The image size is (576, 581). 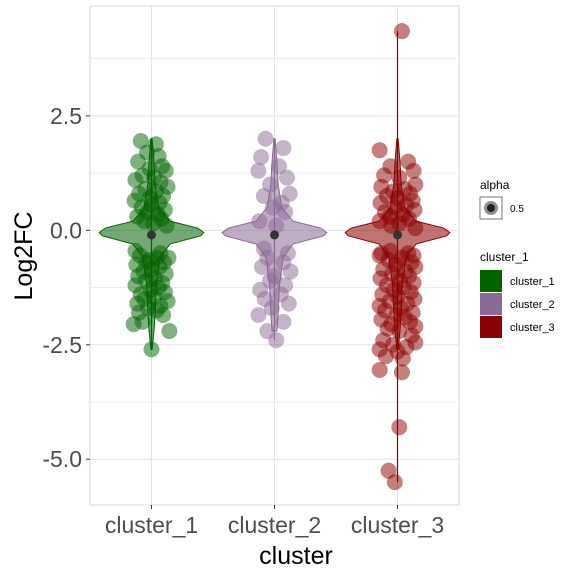 I want to click on y-axis-title: Log2FC, so click(x=24, y=256).